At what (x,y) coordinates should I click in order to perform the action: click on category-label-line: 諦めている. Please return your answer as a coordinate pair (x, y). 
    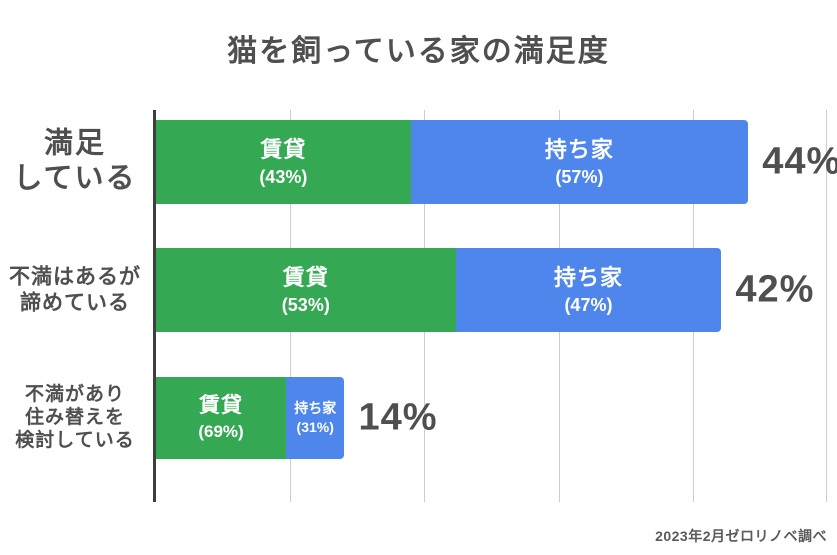
    Looking at the image, I should click on (75, 302).